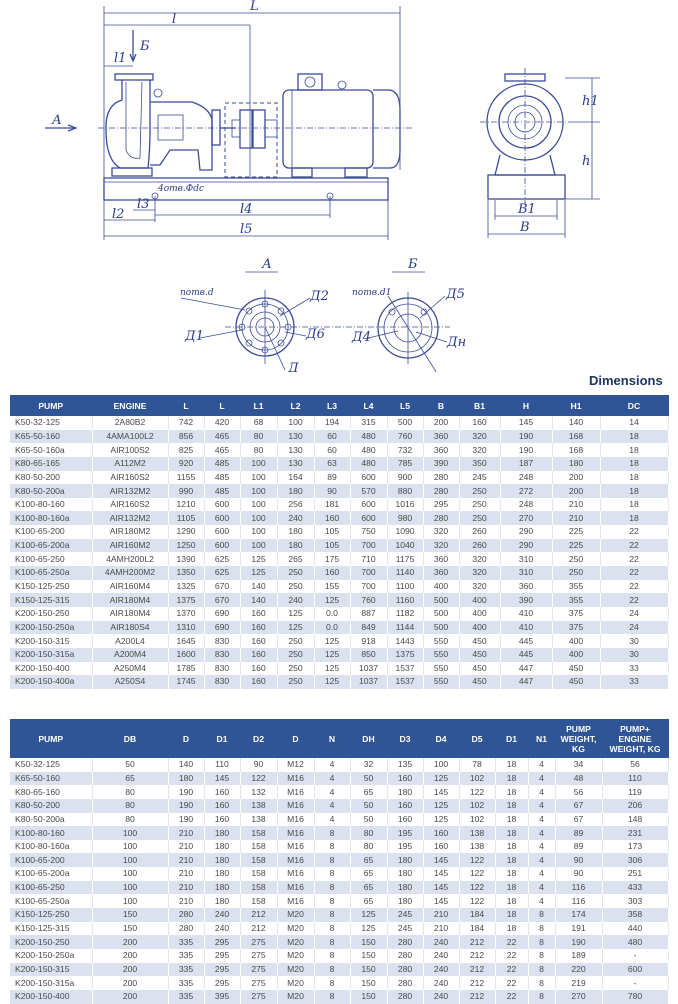 This screenshot has width=678, height=1004. I want to click on column-header: L4, so click(369, 405).